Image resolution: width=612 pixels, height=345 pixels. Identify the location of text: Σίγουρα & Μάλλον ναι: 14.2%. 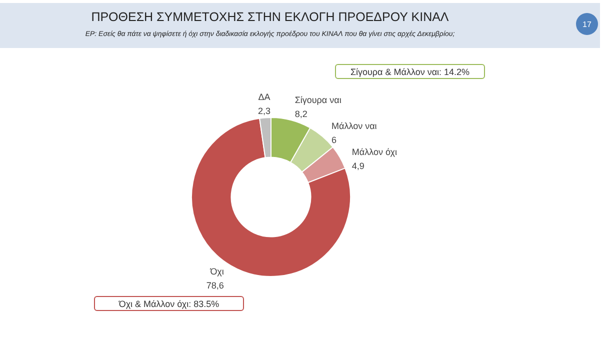
(410, 71).